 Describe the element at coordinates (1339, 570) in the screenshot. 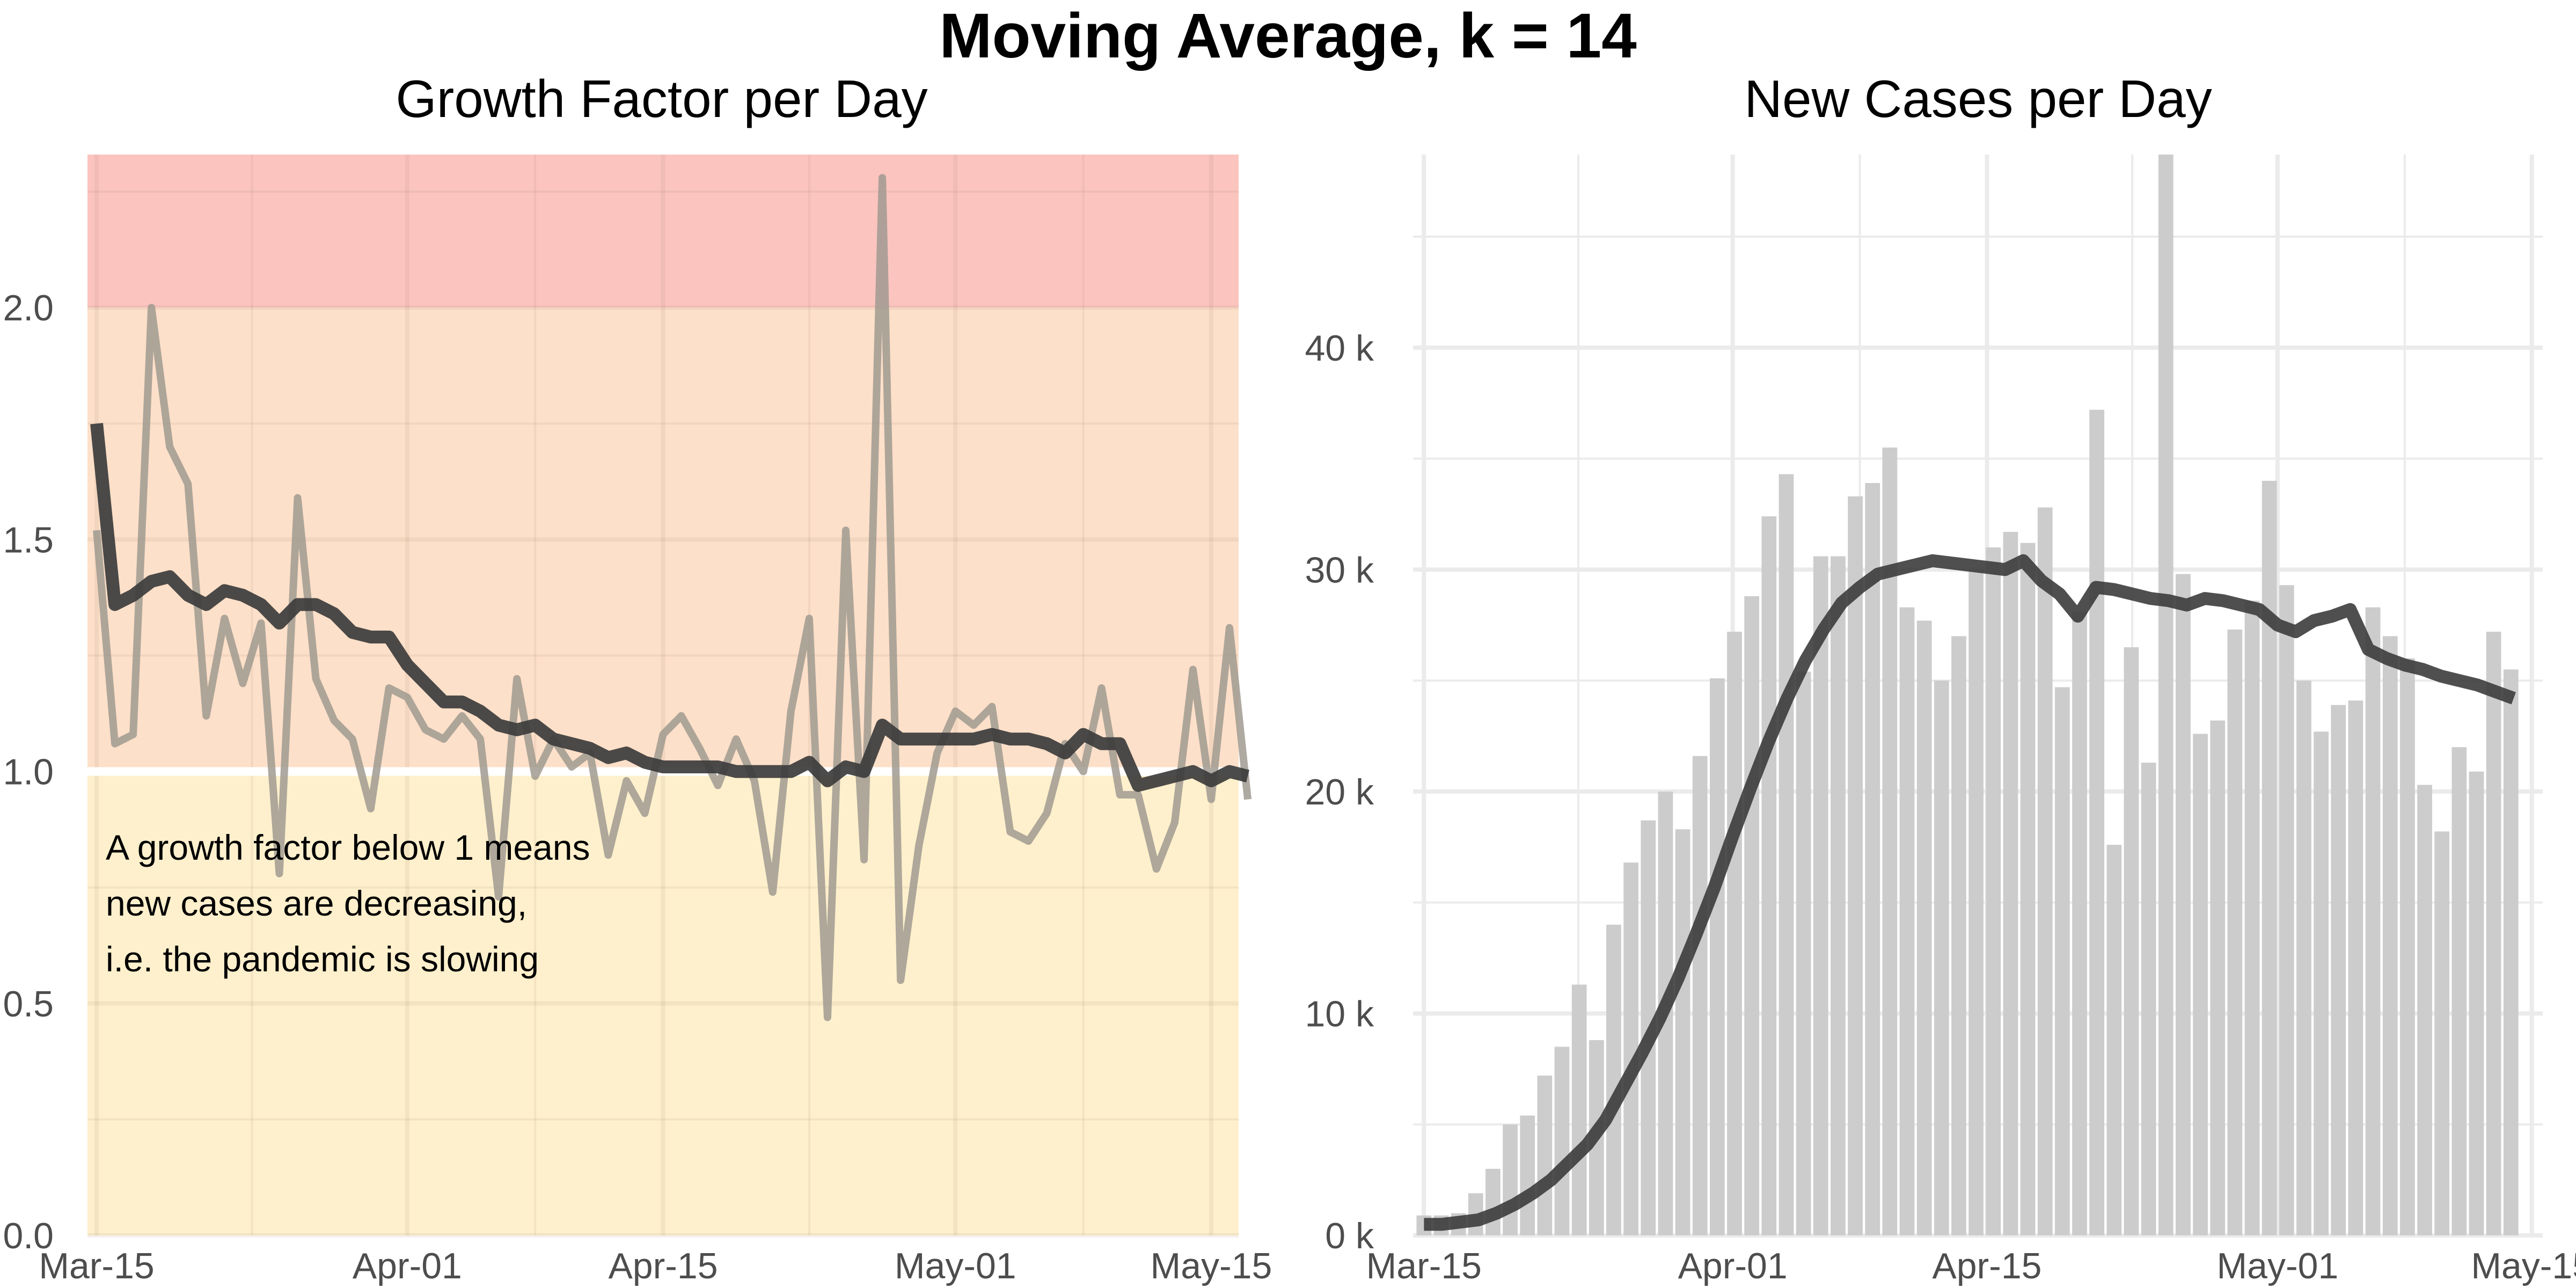

I see `y-tick-label: 30 k` at that location.